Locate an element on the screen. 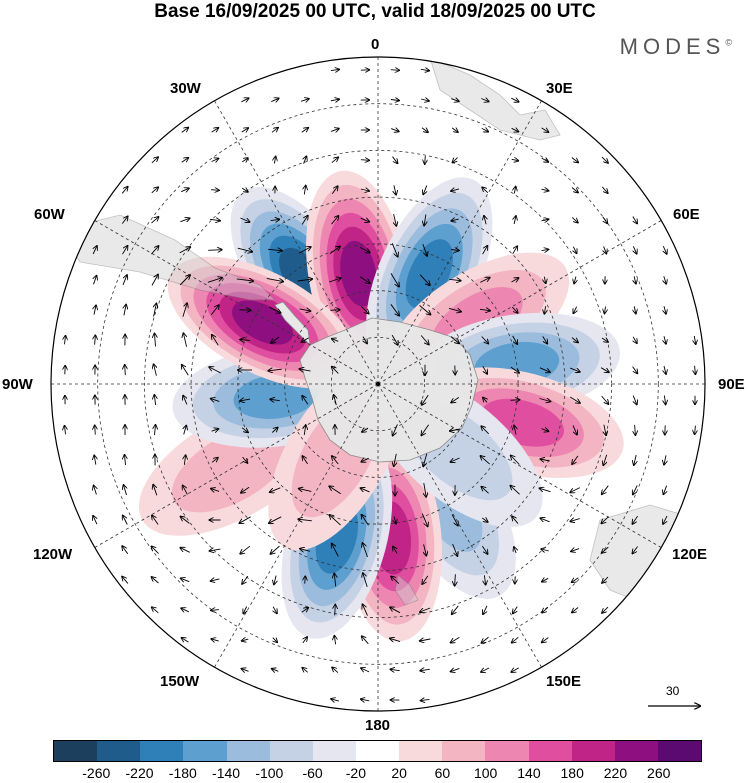 The image size is (750, 783). lon-label-60e: 60E is located at coordinates (686, 214).